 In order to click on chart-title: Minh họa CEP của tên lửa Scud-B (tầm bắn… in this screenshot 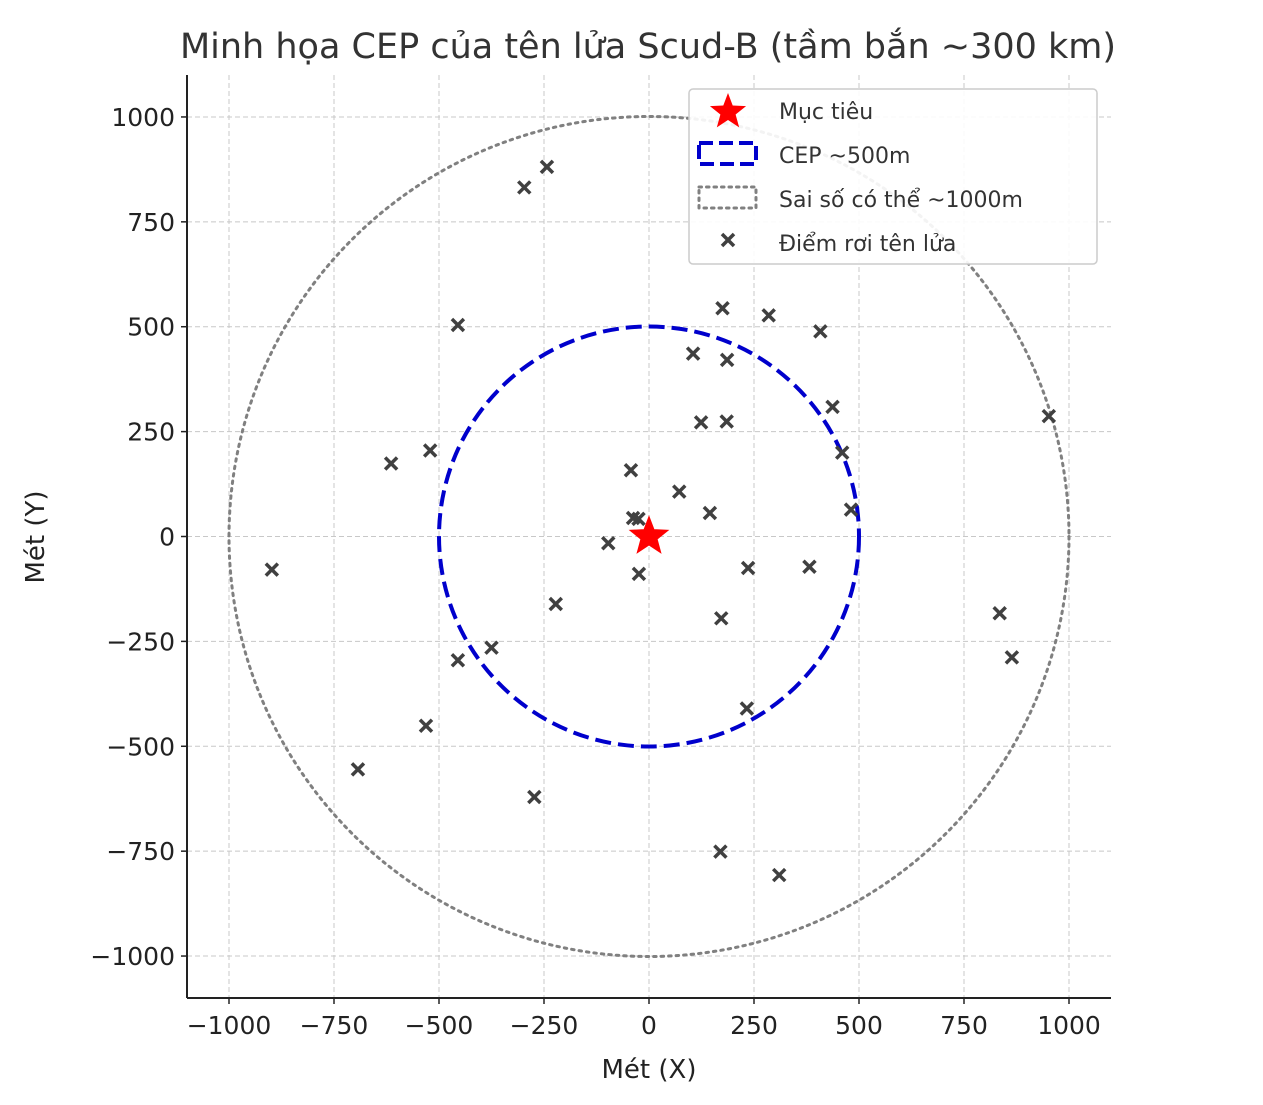, I will do `click(648, 46)`.